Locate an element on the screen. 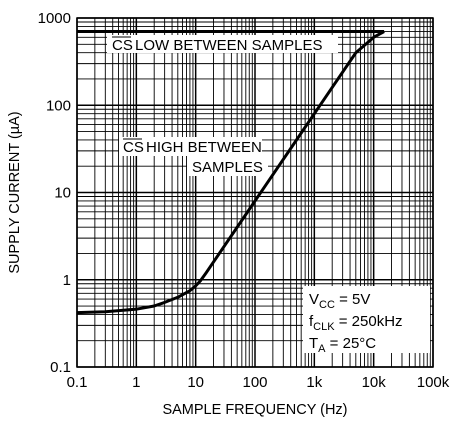  cs-high-annotation: CS HIGH BETWEEN SAMPLES is located at coordinates (193, 156).